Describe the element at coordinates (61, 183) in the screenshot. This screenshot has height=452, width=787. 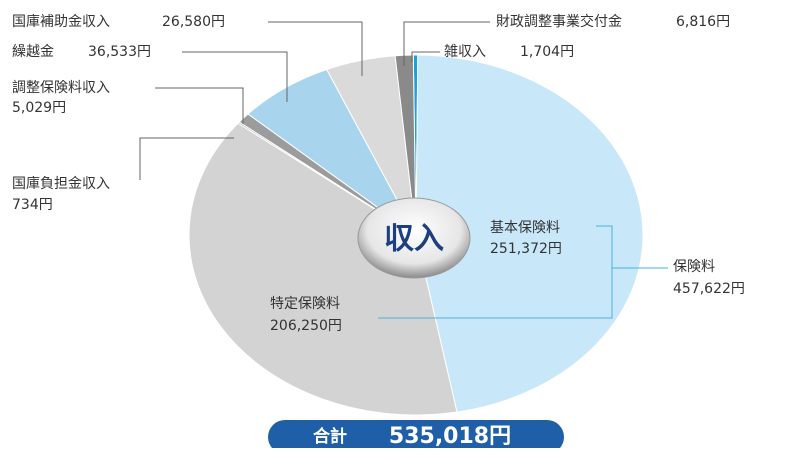
I see `slice-label: 国庫負担金収入` at that location.